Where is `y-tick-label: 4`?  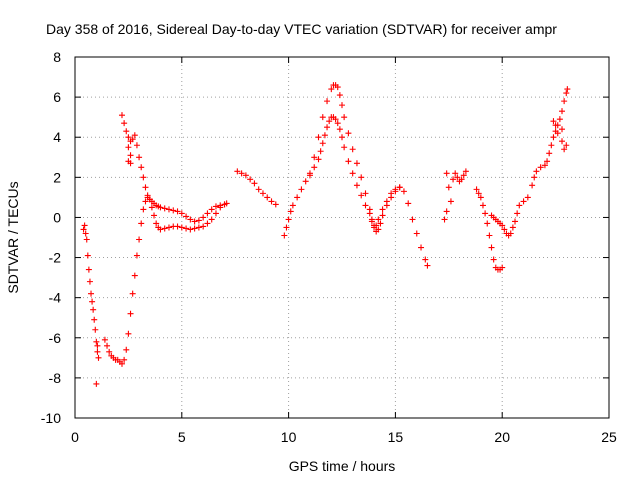 y-tick-label: 4 is located at coordinates (57, 137).